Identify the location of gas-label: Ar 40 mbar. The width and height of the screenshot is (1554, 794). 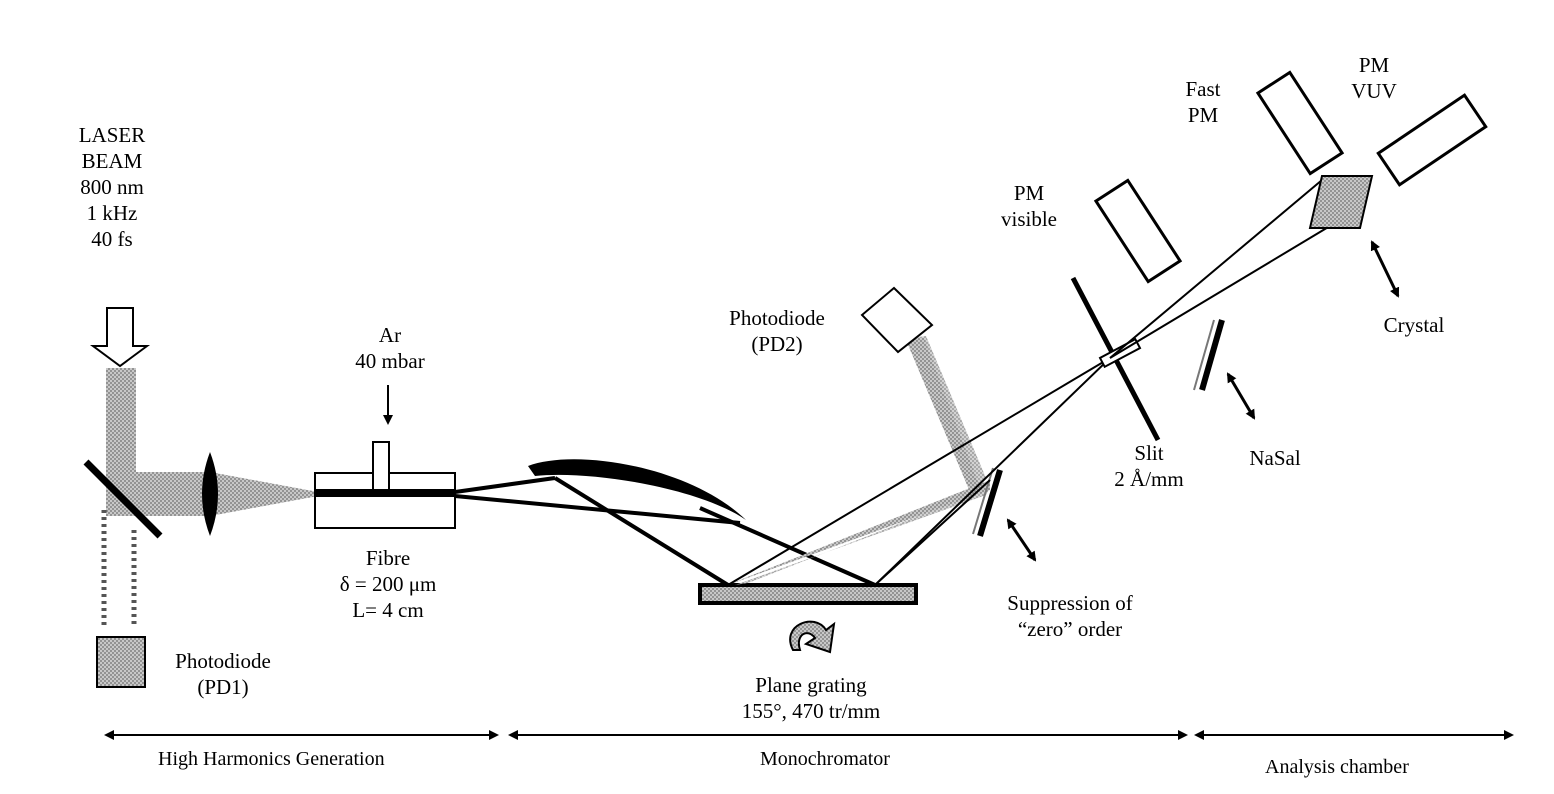
(390, 348).